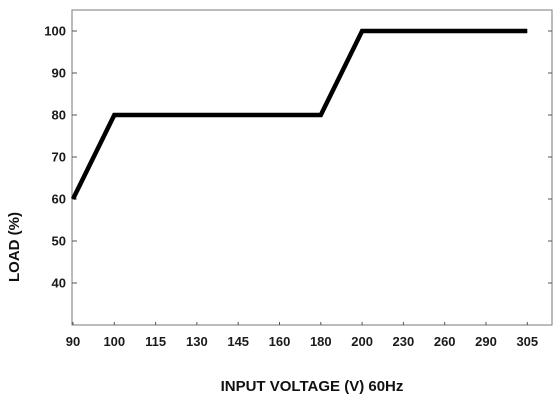  Describe the element at coordinates (197, 341) in the screenshot. I see `x-tick-label: 130` at that location.